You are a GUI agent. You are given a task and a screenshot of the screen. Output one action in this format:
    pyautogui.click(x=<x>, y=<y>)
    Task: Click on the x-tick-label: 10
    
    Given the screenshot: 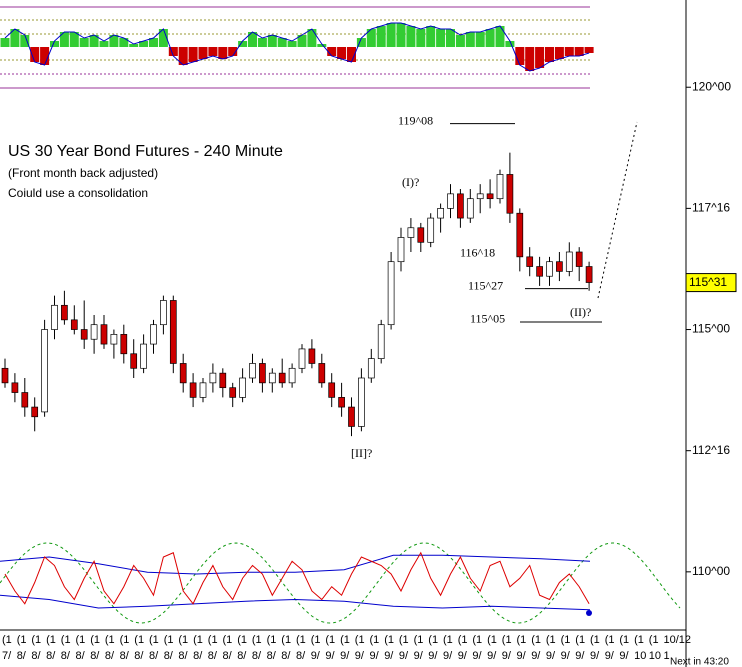 What is the action you would take?
    pyautogui.click(x=640, y=656)
    